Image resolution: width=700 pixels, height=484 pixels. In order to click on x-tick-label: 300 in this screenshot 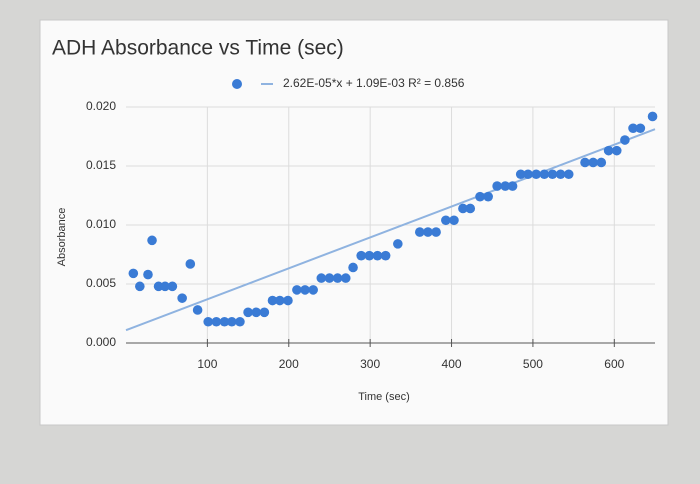, I will do `click(370, 364)`.